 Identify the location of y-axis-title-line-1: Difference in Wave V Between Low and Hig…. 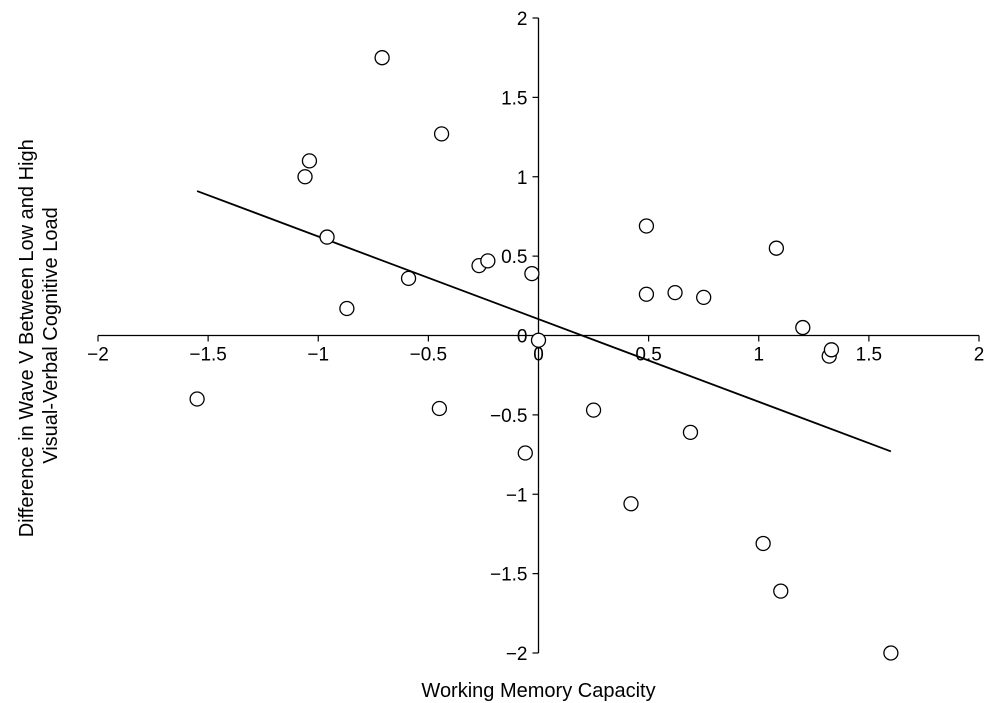
(27, 338).